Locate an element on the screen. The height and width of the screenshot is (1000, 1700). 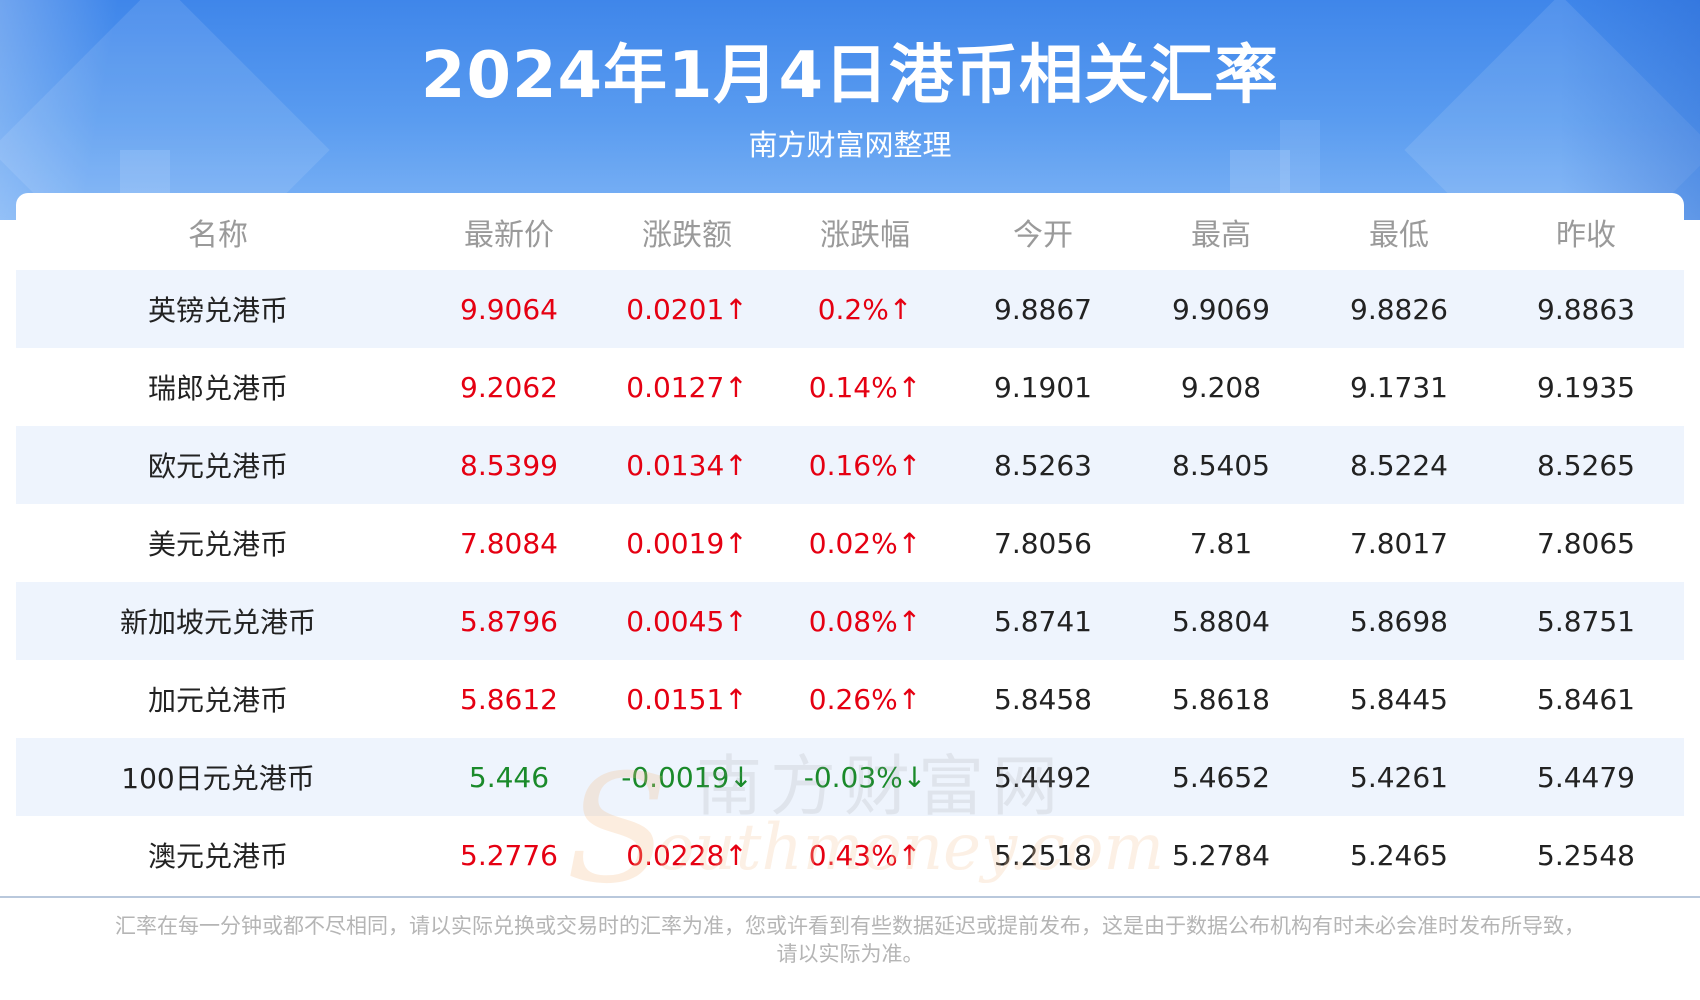
column-header-low: 最低 is located at coordinates (1399, 235).